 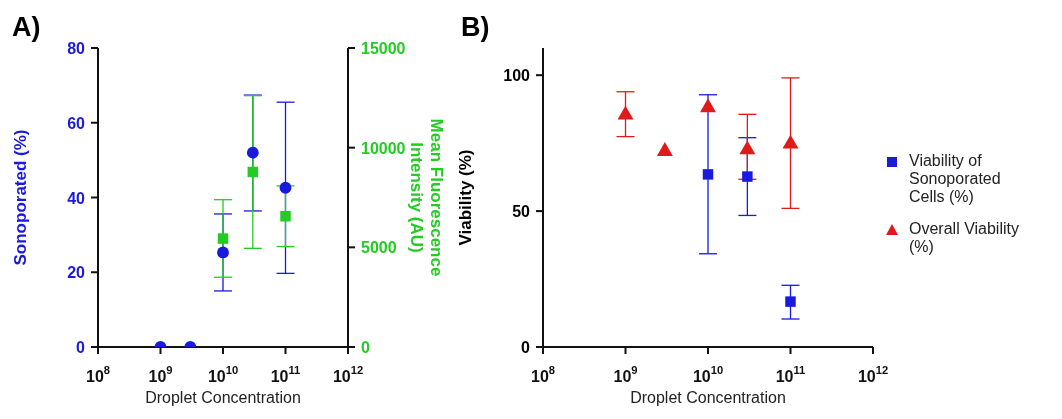 I want to click on chart-title: B), so click(x=475, y=27).